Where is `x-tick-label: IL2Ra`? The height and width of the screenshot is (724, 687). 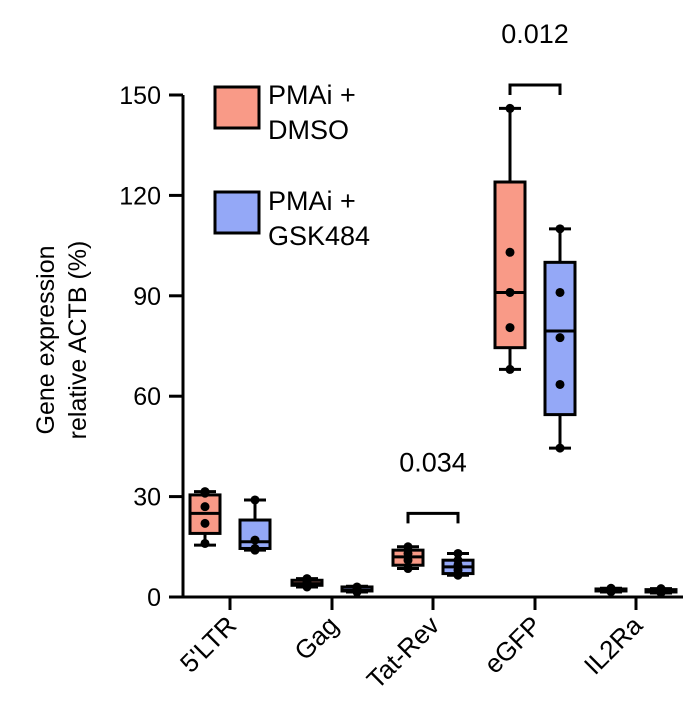
x-tick-label: IL2Ra is located at coordinates (613, 645).